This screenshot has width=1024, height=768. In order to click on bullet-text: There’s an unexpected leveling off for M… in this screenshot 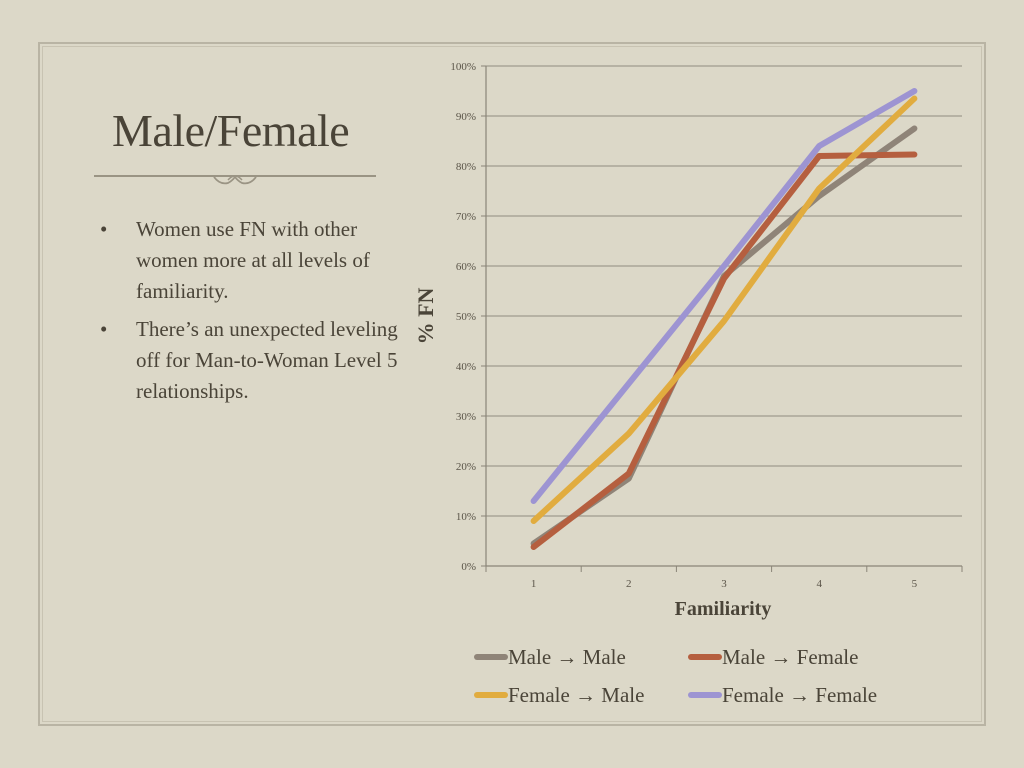, I will do `click(267, 360)`.